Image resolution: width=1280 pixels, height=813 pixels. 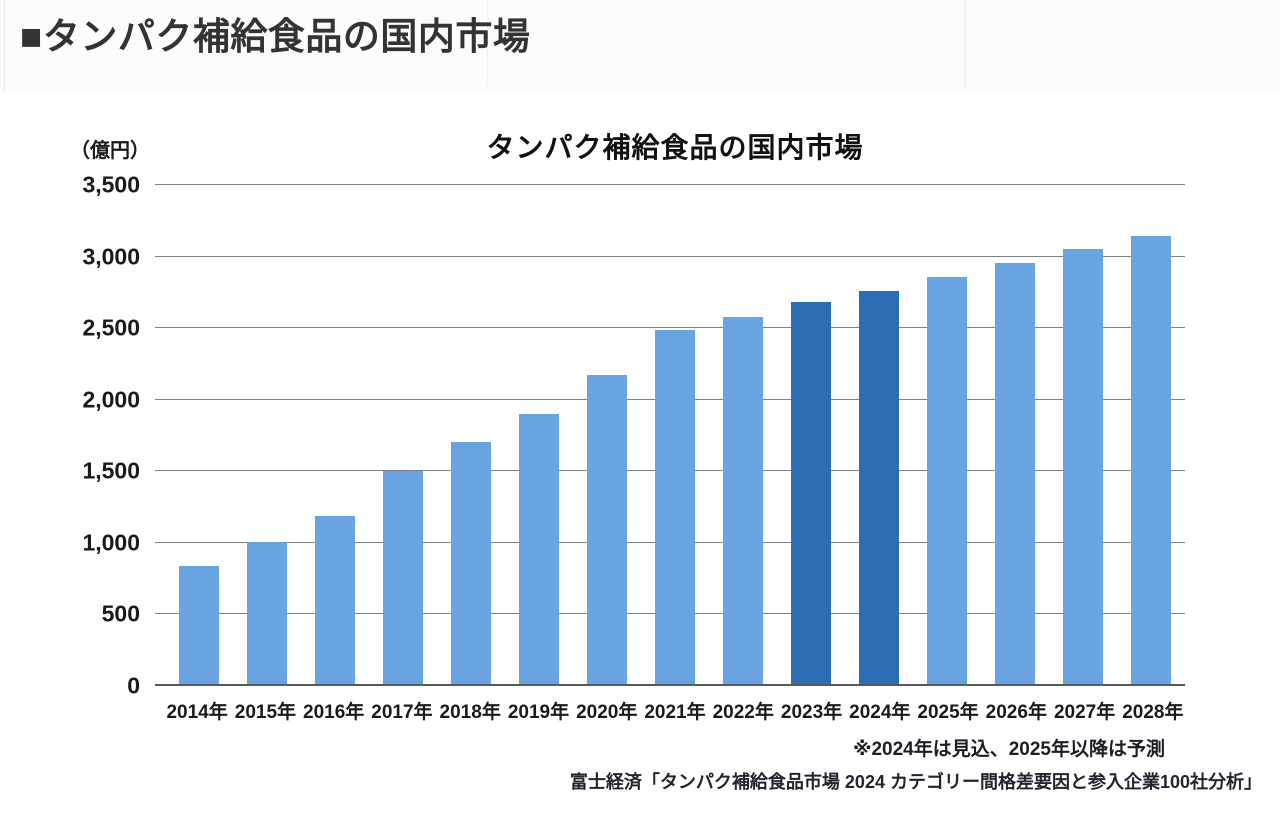 I want to click on y-axis-tick-labels: 0 500 1,000 1,500 2,000 2,500 3,000 3,500, so click(x=84, y=435).